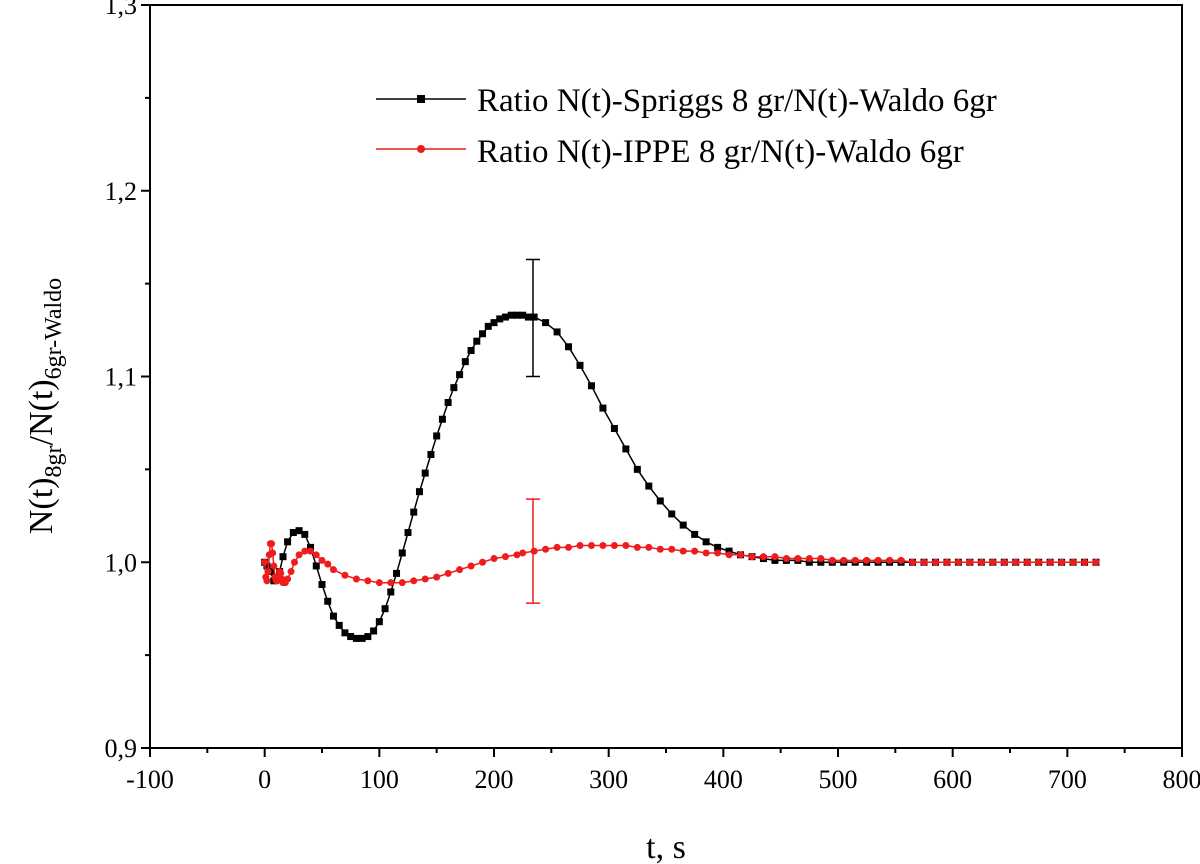  I want to click on y-axis-title-slash: /N(t), so click(41, 412).